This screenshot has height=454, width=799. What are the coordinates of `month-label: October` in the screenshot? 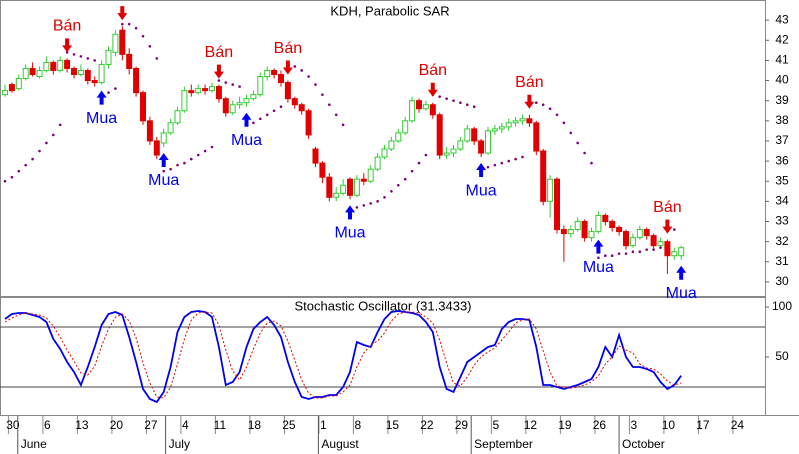 It's located at (643, 444).